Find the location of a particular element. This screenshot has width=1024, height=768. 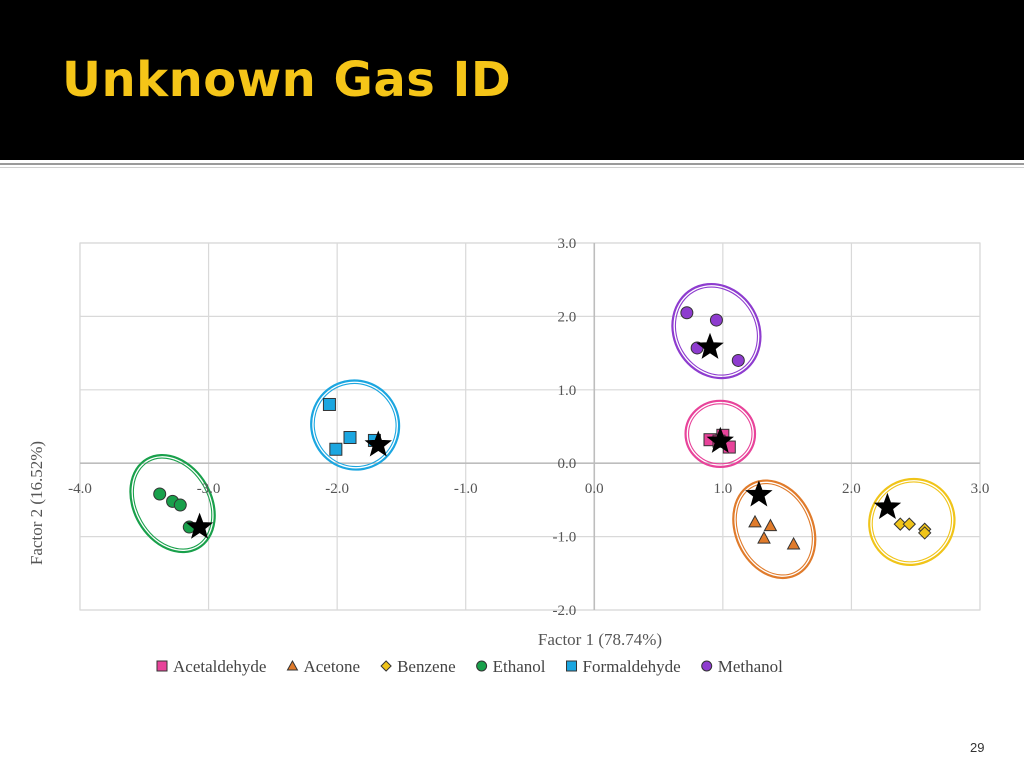

y-tick-label: -2.0 is located at coordinates (565, 611).